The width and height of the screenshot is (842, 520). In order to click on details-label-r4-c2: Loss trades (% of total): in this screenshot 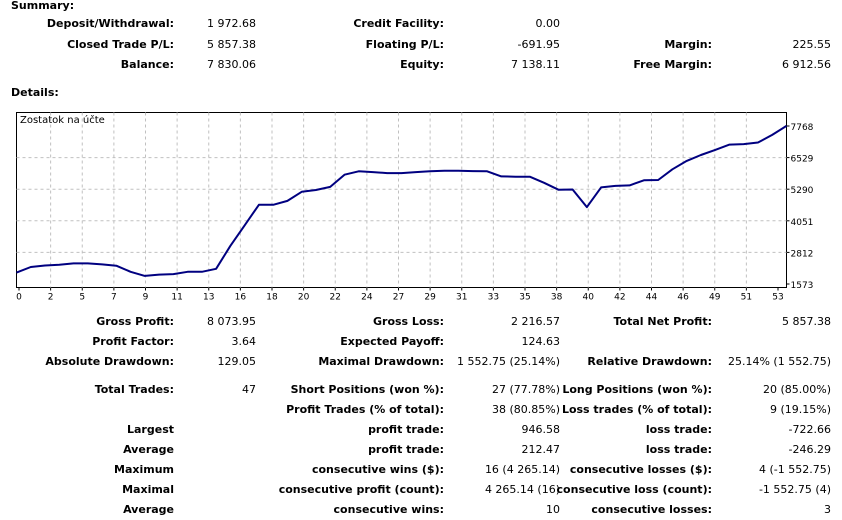, I will do `click(636, 409)`.